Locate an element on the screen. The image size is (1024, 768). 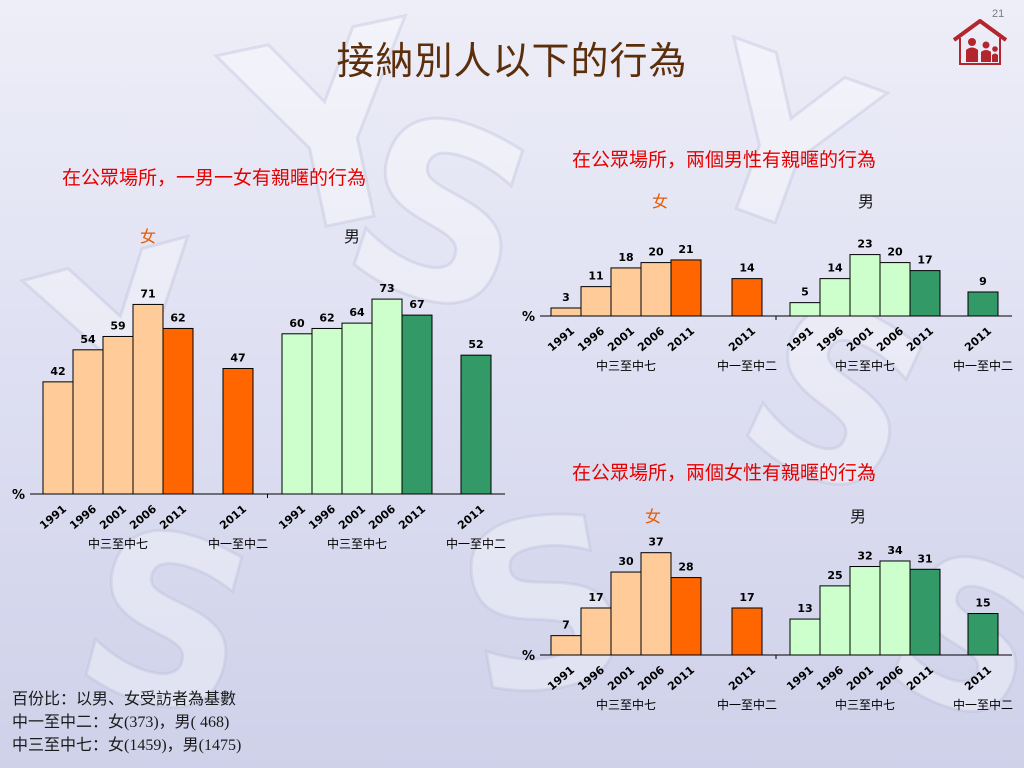
data-label: 9 is located at coordinates (983, 281).